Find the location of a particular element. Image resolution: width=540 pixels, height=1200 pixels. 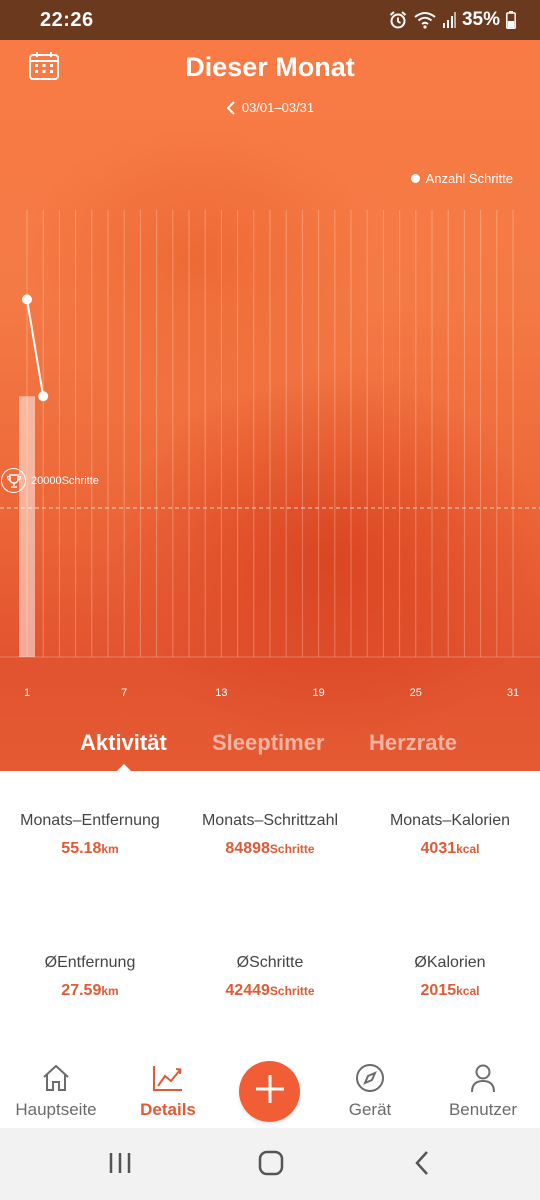

steps-series-line is located at coordinates (35, 348).